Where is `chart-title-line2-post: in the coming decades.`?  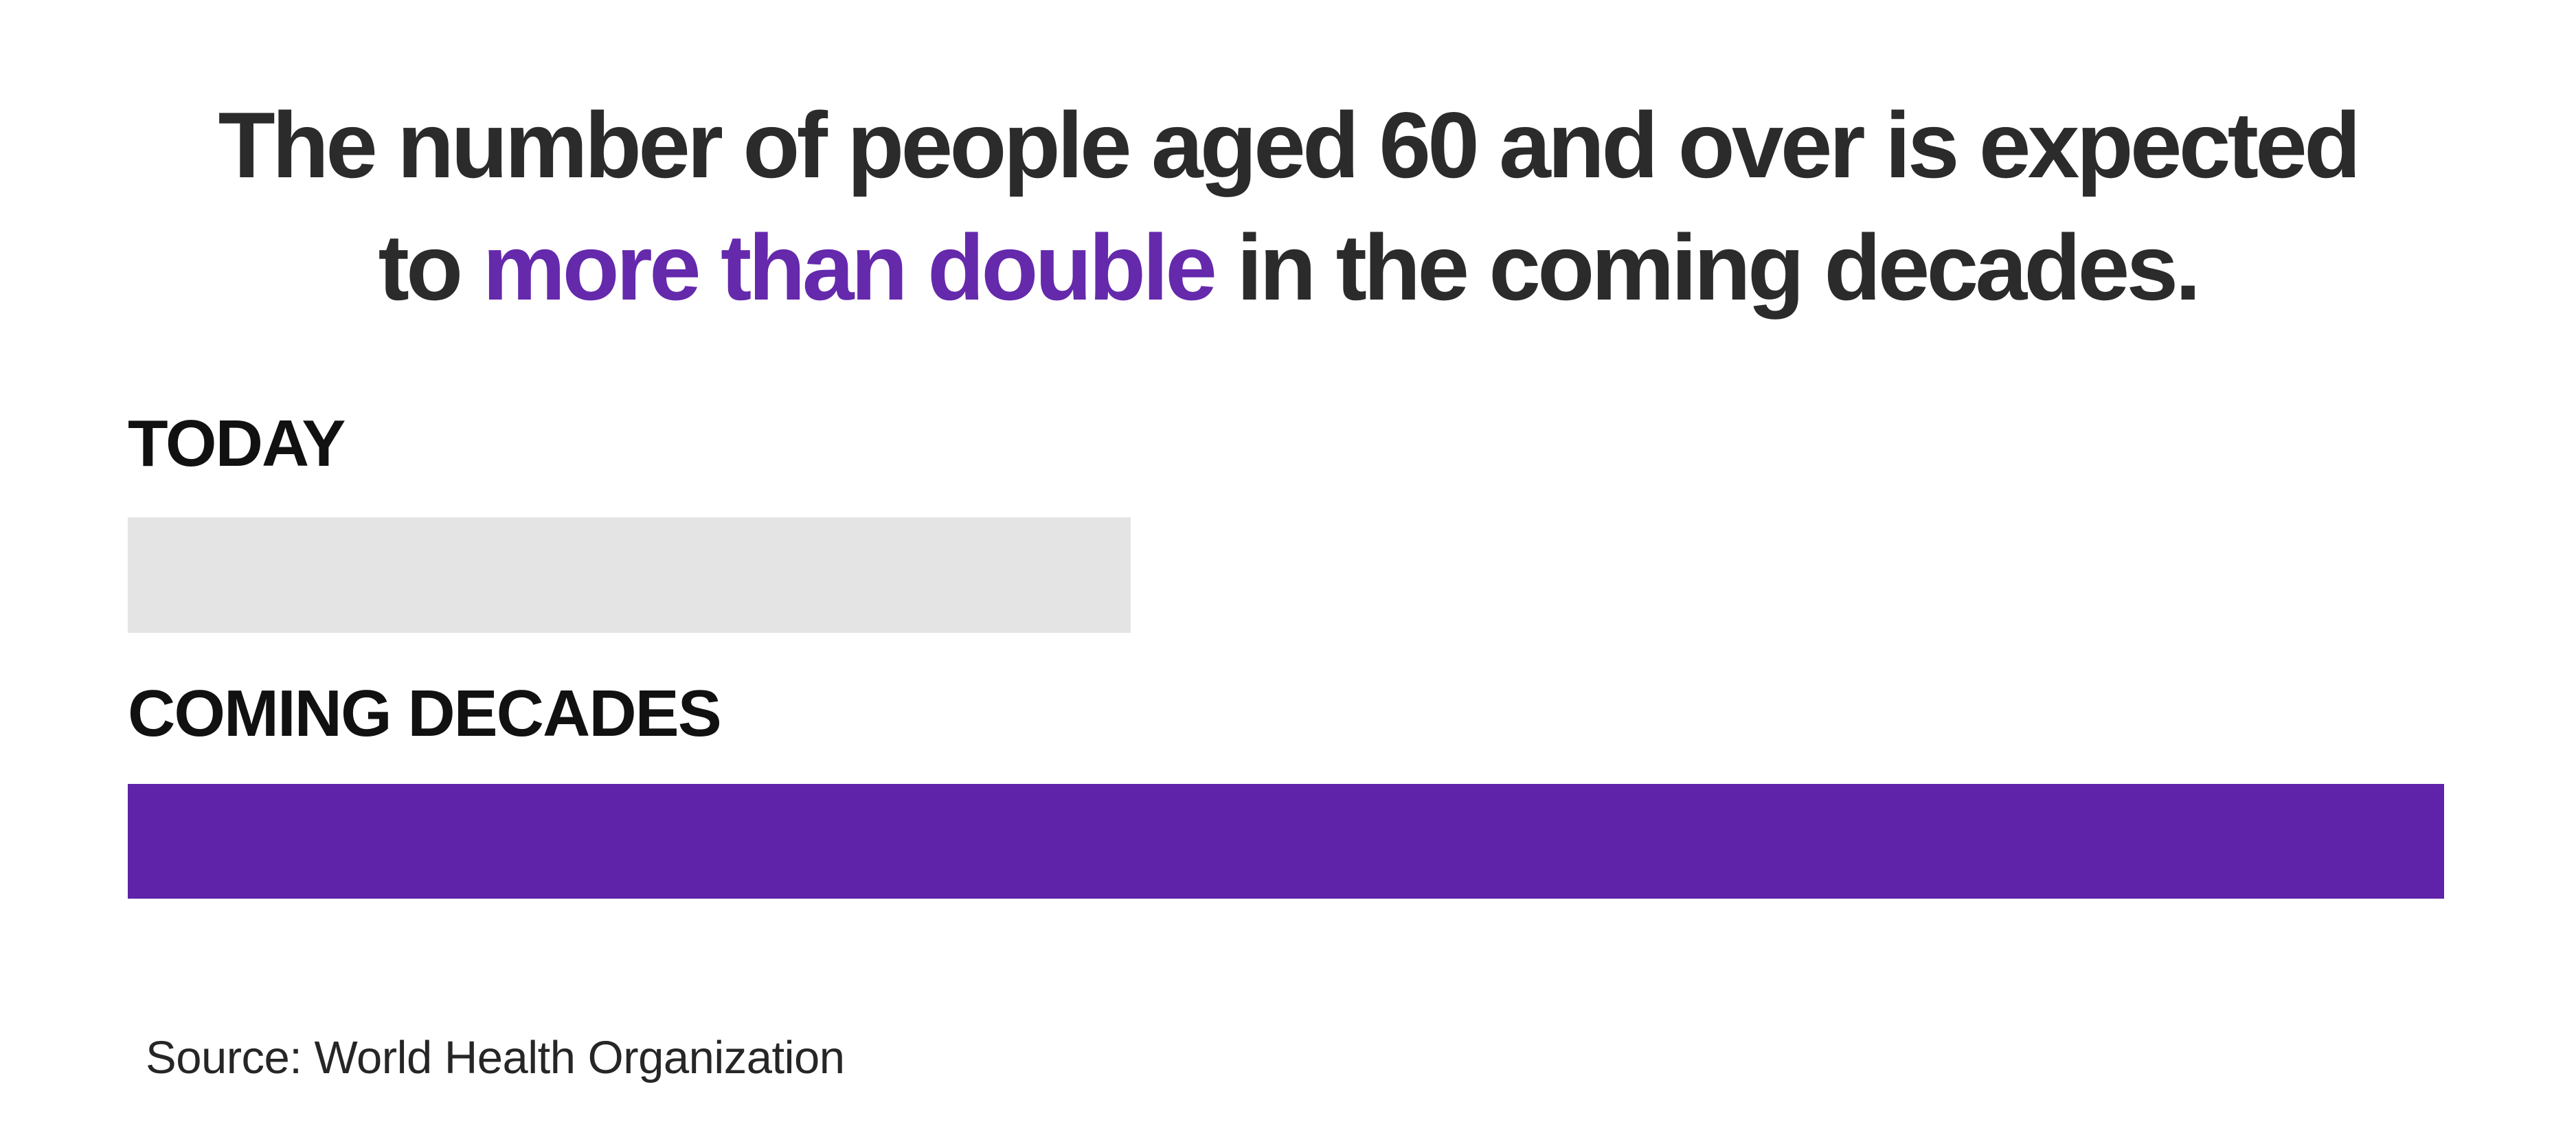 chart-title-line2-post: in the coming decades. is located at coordinates (1707, 267).